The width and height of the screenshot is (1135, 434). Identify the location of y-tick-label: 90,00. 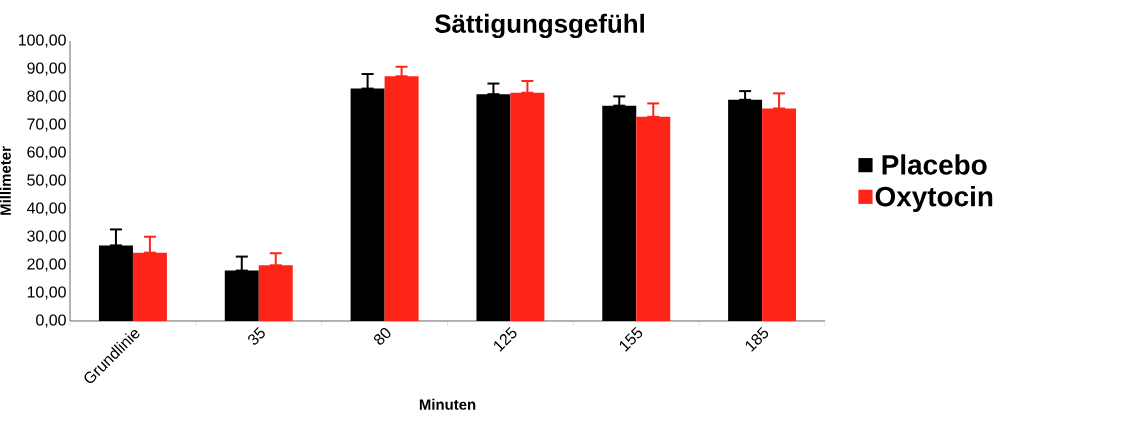
(46, 69).